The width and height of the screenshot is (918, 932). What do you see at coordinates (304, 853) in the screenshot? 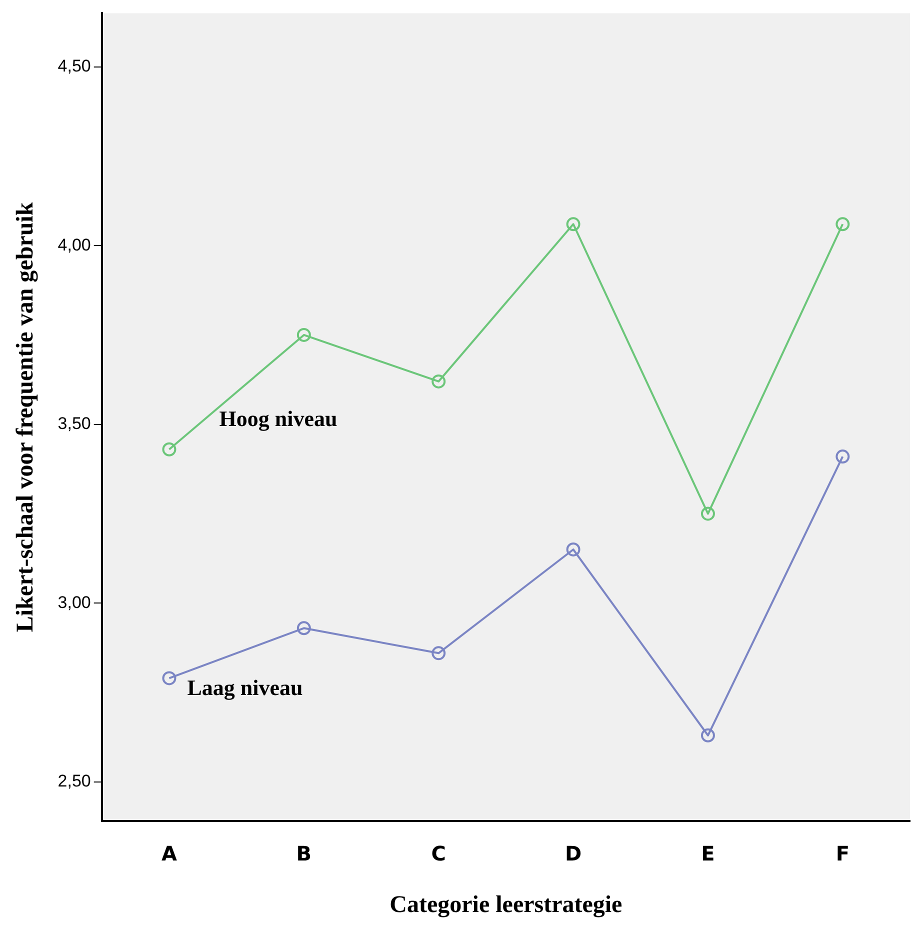
I see `x-tick-label: B` at bounding box center [304, 853].